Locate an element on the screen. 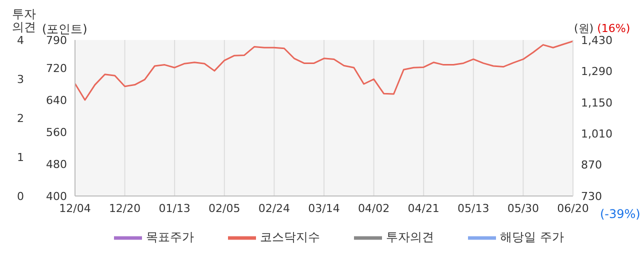 This screenshot has height=268, width=642. x-tick-label: 02/05 is located at coordinates (224, 208).